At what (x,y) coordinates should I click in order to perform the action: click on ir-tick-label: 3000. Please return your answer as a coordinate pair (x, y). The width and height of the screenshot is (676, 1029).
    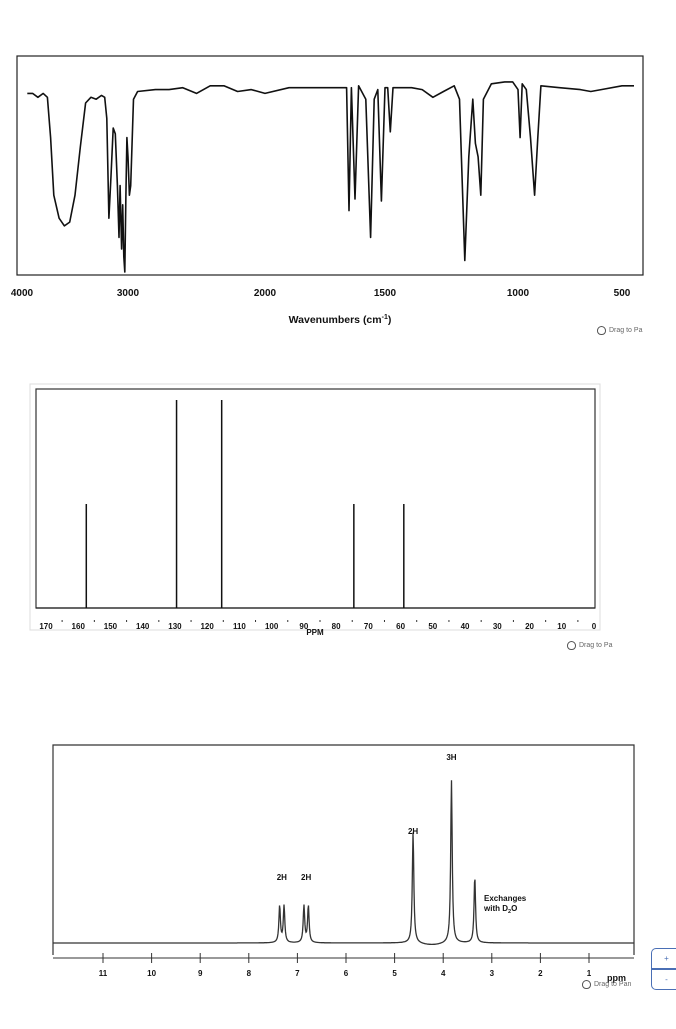
    Looking at the image, I should click on (128, 293).